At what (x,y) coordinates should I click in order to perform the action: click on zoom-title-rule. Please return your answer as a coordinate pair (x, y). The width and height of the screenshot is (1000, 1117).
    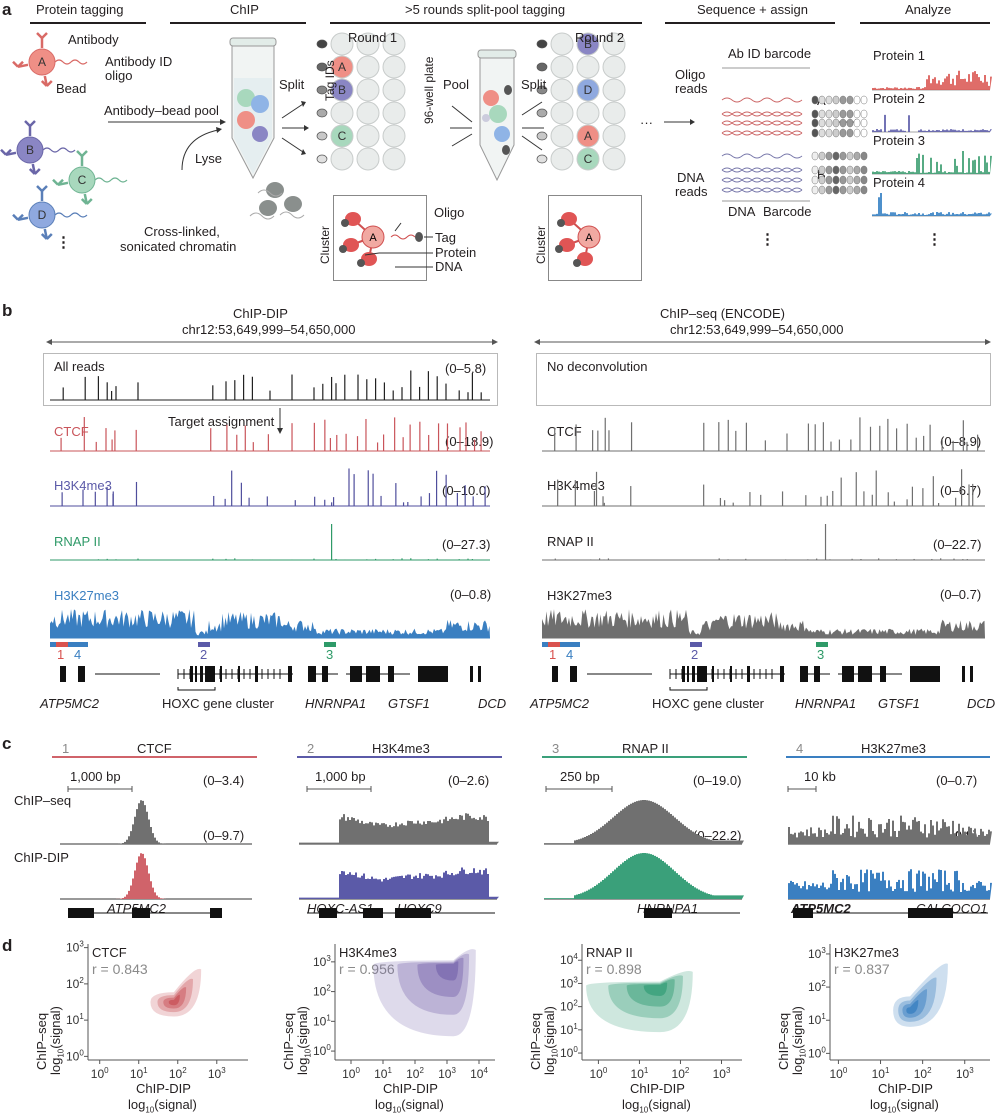
    Looking at the image, I should click on (888, 757).